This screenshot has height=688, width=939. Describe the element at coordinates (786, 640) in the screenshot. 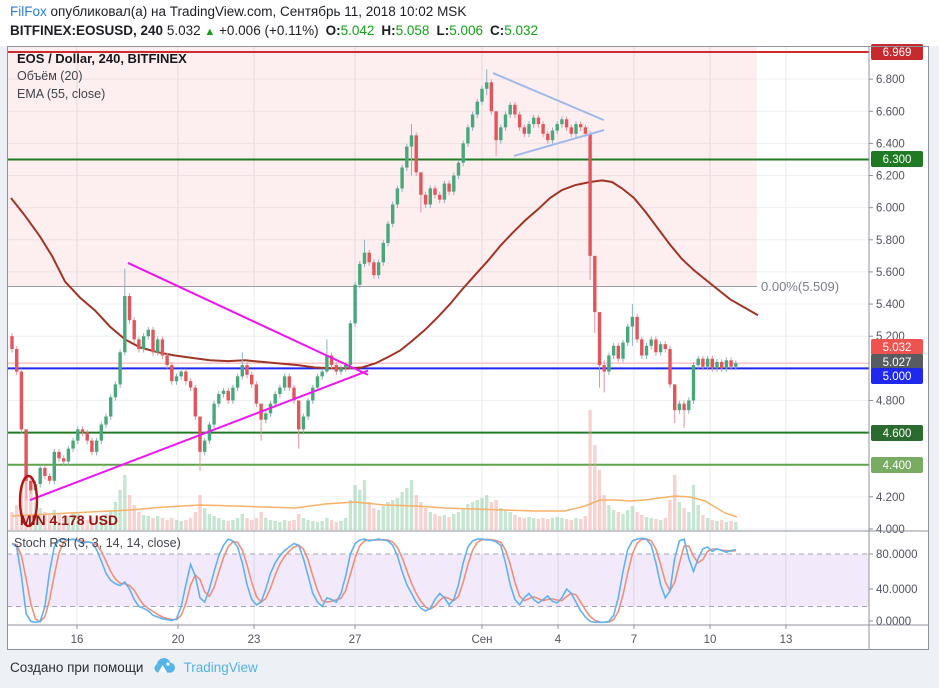

I see `svg-text: 13` at that location.